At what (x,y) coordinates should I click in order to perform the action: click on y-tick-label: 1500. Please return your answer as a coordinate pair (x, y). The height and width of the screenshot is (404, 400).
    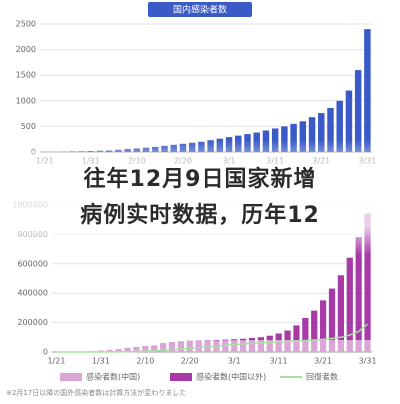
    Looking at the image, I should click on (26, 75).